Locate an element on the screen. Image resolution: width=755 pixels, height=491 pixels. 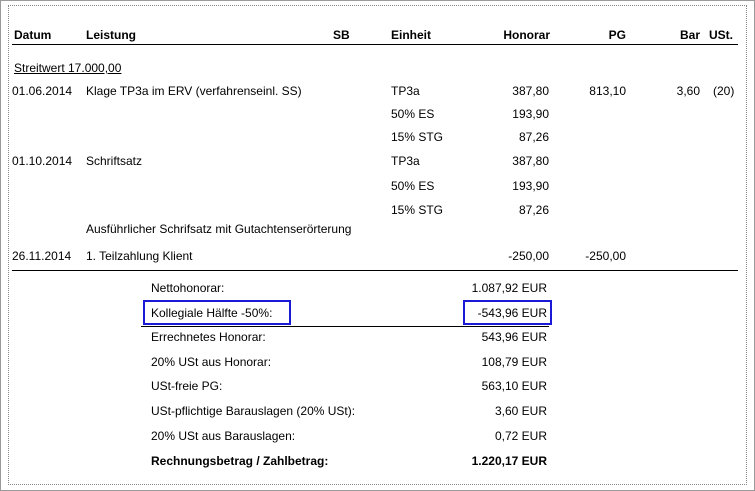
summary-rule is located at coordinates (345, 326).